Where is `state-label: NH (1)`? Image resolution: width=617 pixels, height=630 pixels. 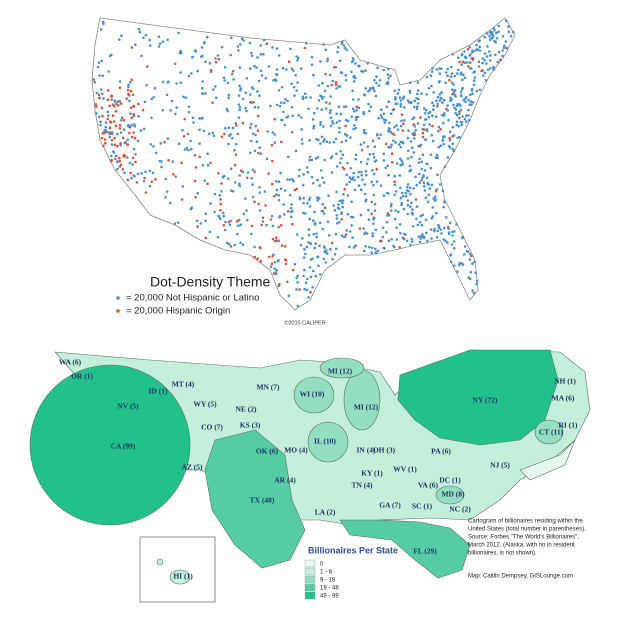
state-label: NH (1) is located at coordinates (565, 381).